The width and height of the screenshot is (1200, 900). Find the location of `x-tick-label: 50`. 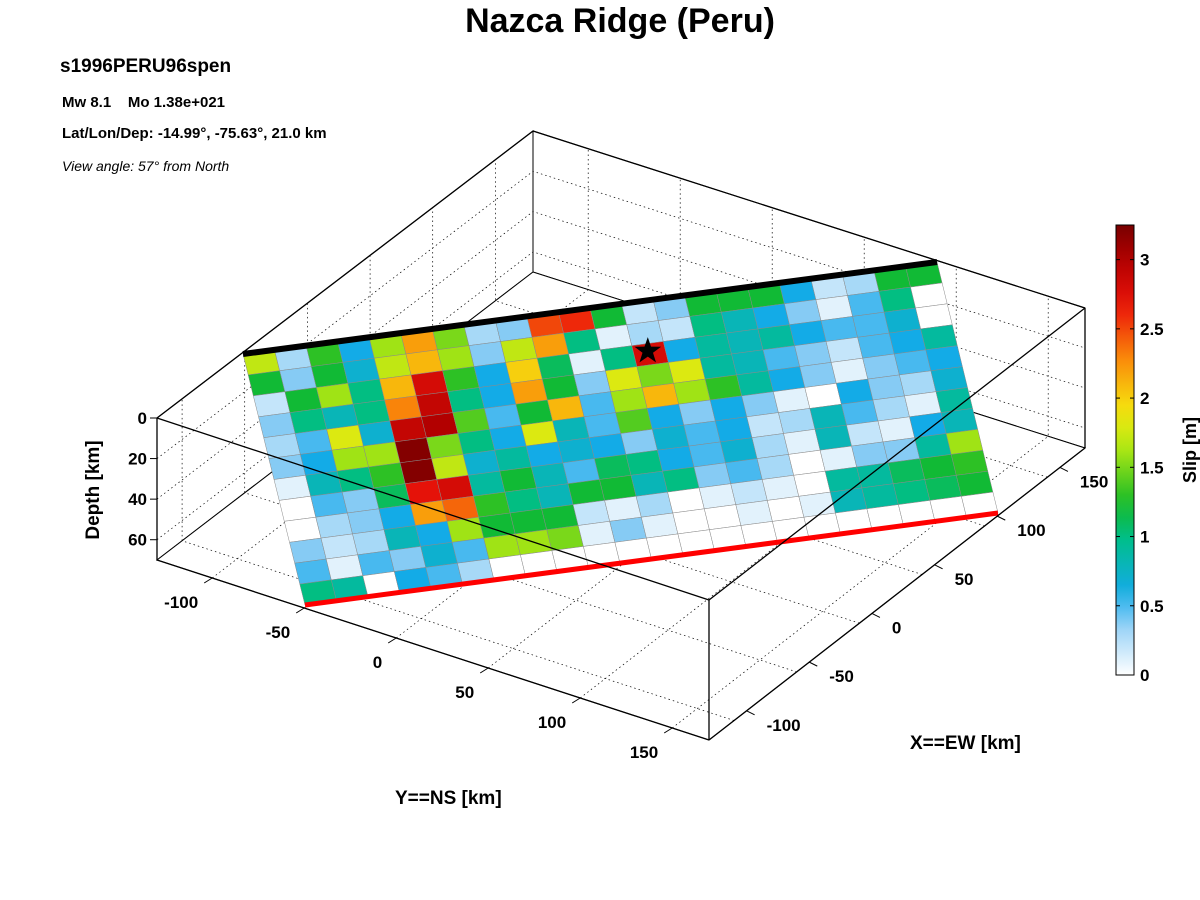

x-tick-label: 50 is located at coordinates (964, 579).